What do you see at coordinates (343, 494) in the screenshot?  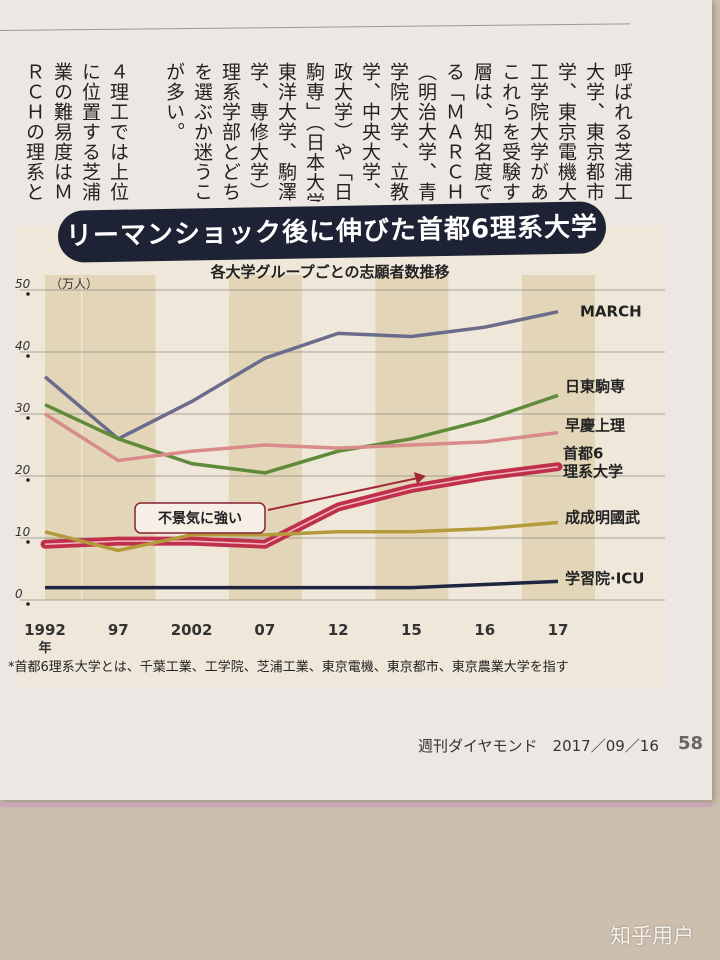 I see `annotation-arrow` at bounding box center [343, 494].